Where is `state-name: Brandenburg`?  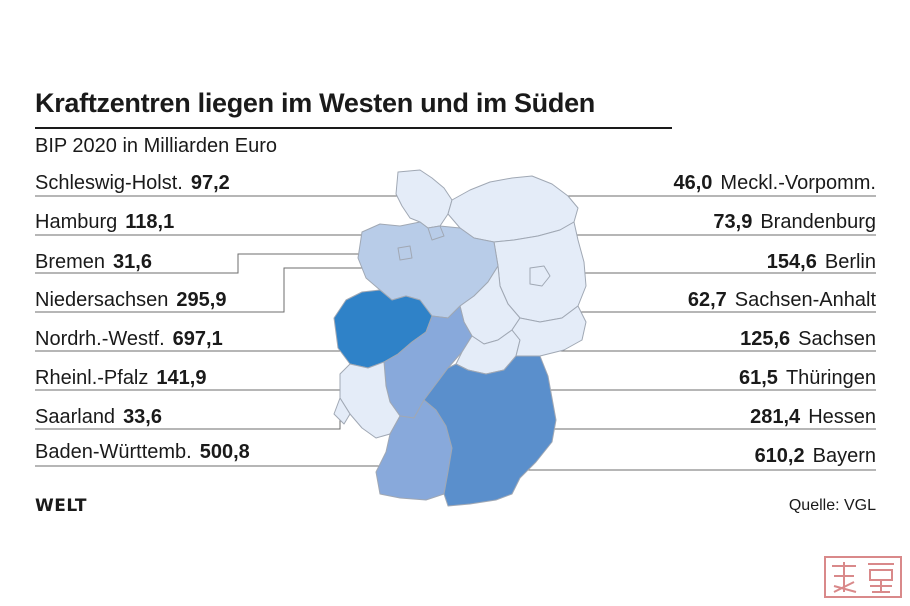
state-name: Brandenburg is located at coordinates (818, 222).